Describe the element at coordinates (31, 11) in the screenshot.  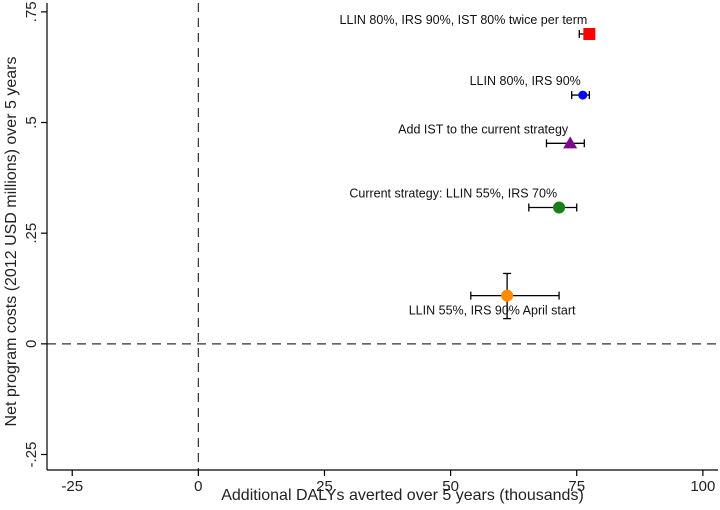
I see `y-tick-label: .75` at that location.